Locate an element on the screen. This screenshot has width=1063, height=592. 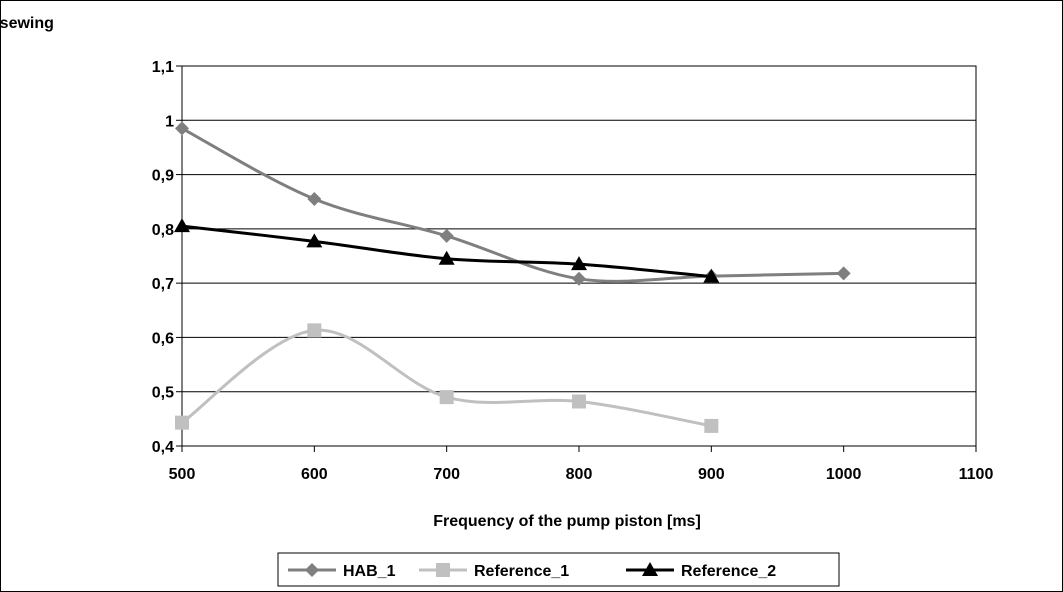
y-tick-label: 0,9 is located at coordinates (163, 176).